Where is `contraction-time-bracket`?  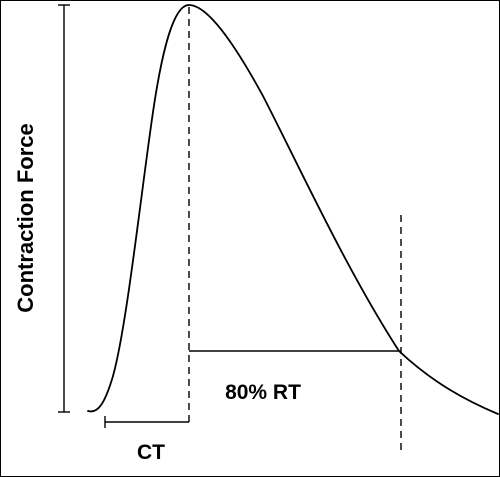
contraction-time-bracket is located at coordinates (146, 422).